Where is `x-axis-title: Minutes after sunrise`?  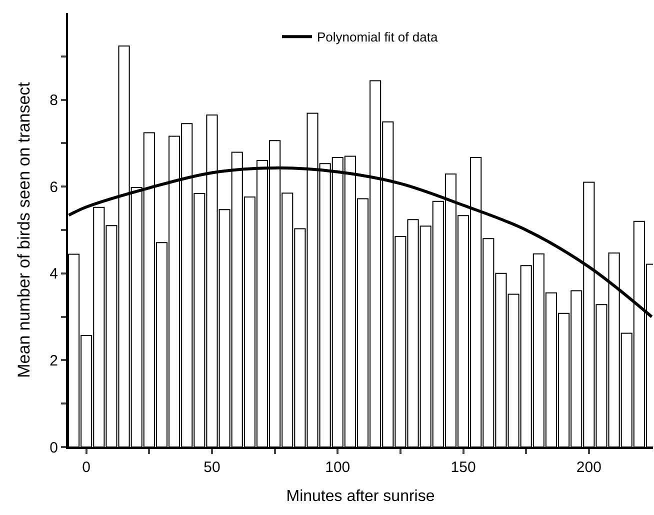 x-axis-title: Minutes after sunrise is located at coordinates (360, 497).